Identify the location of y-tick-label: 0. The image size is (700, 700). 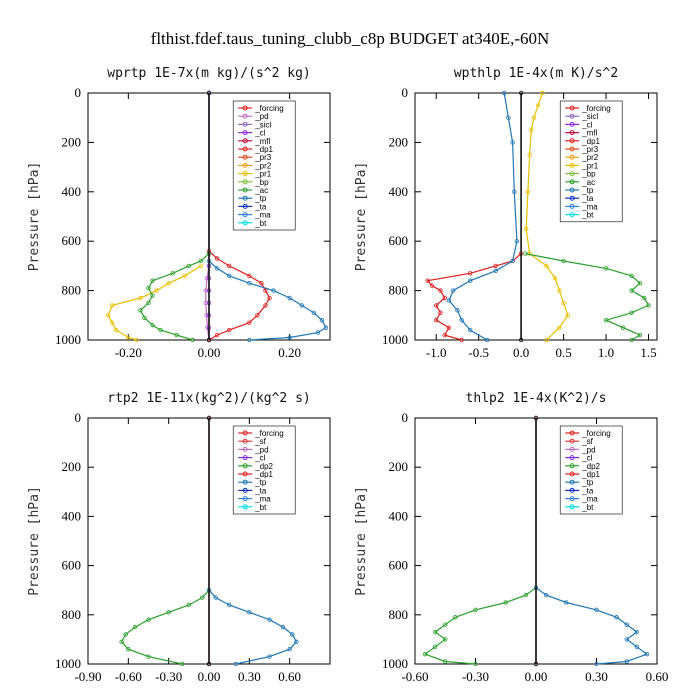
(405, 92).